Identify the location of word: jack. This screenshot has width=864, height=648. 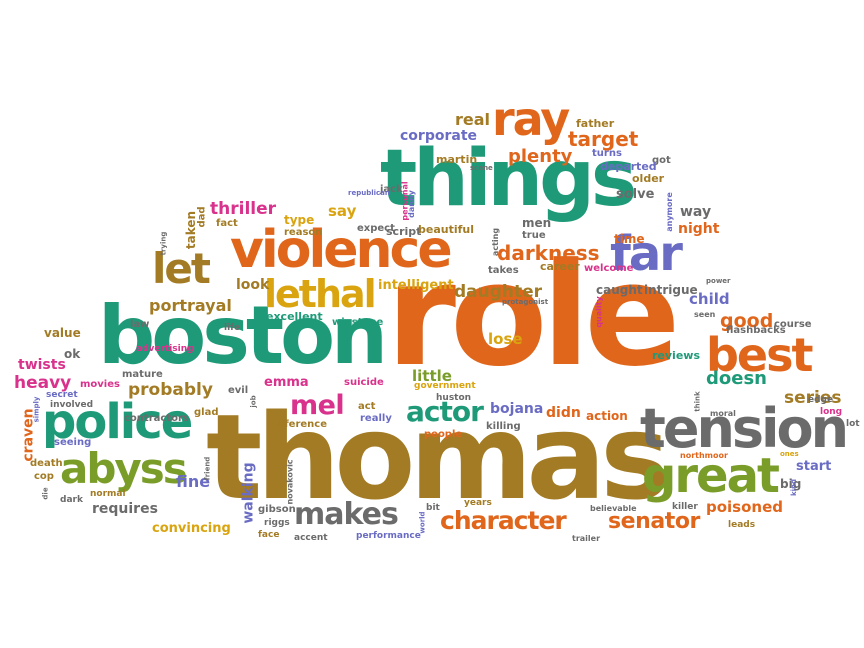
(391, 189).